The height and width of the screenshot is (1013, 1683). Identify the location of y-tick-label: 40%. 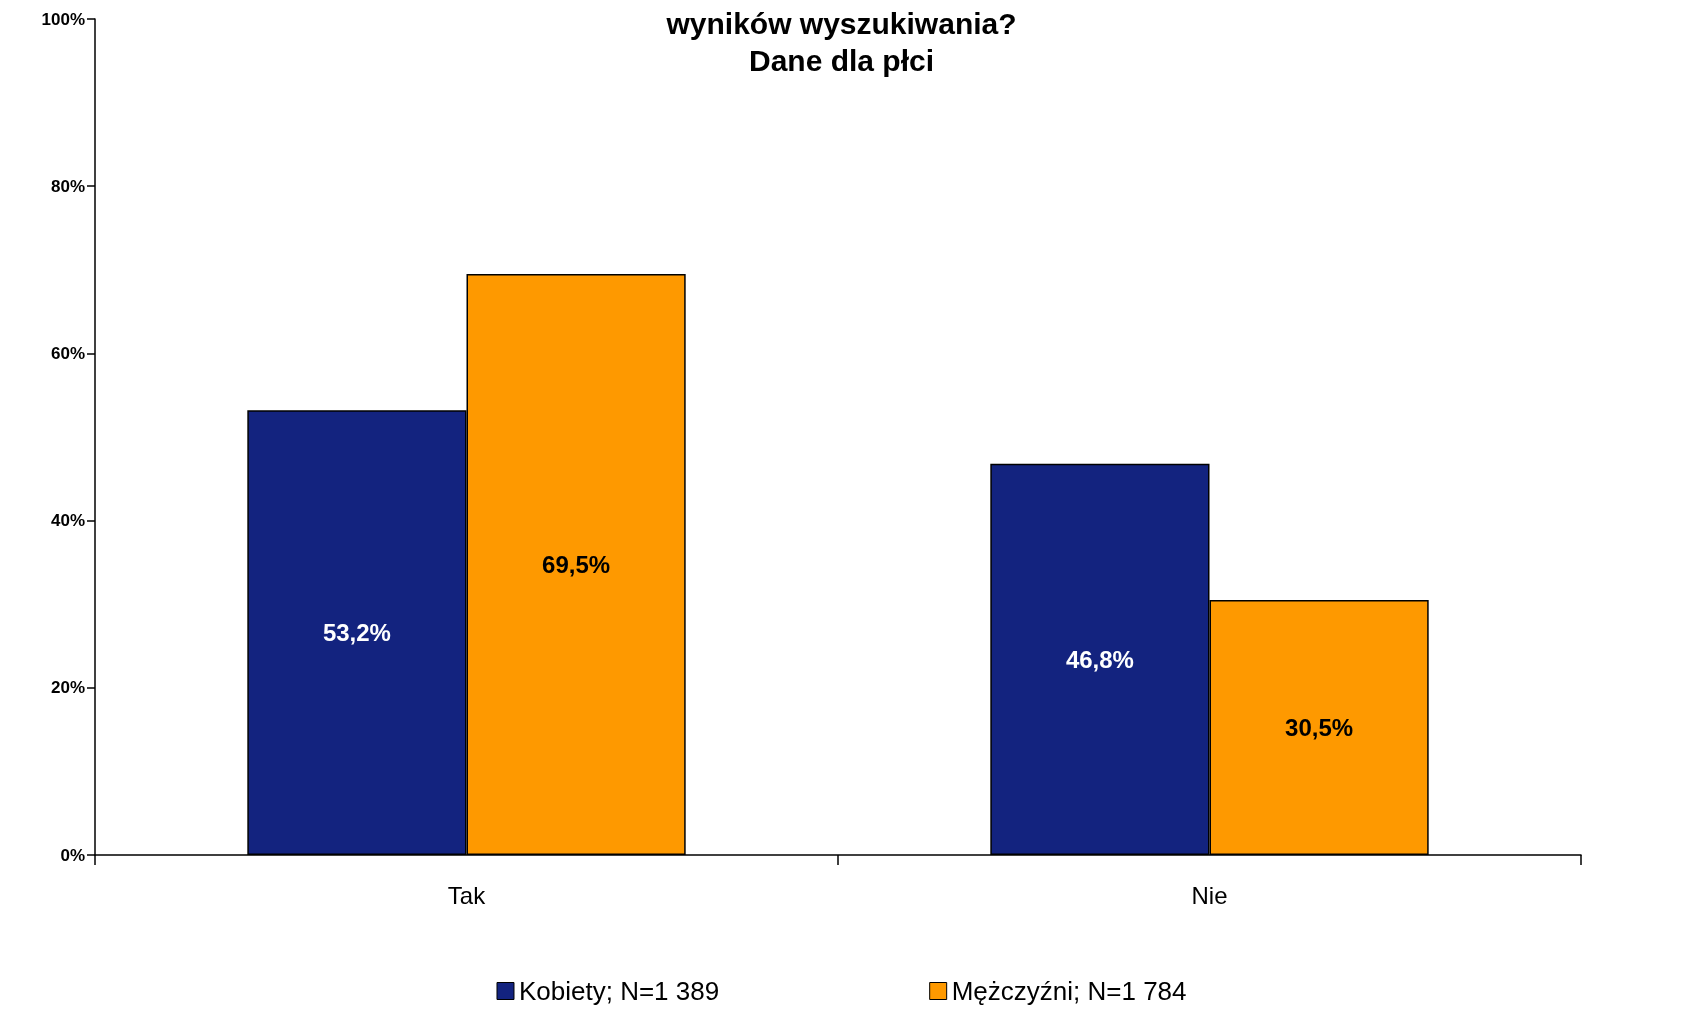
(67, 521).